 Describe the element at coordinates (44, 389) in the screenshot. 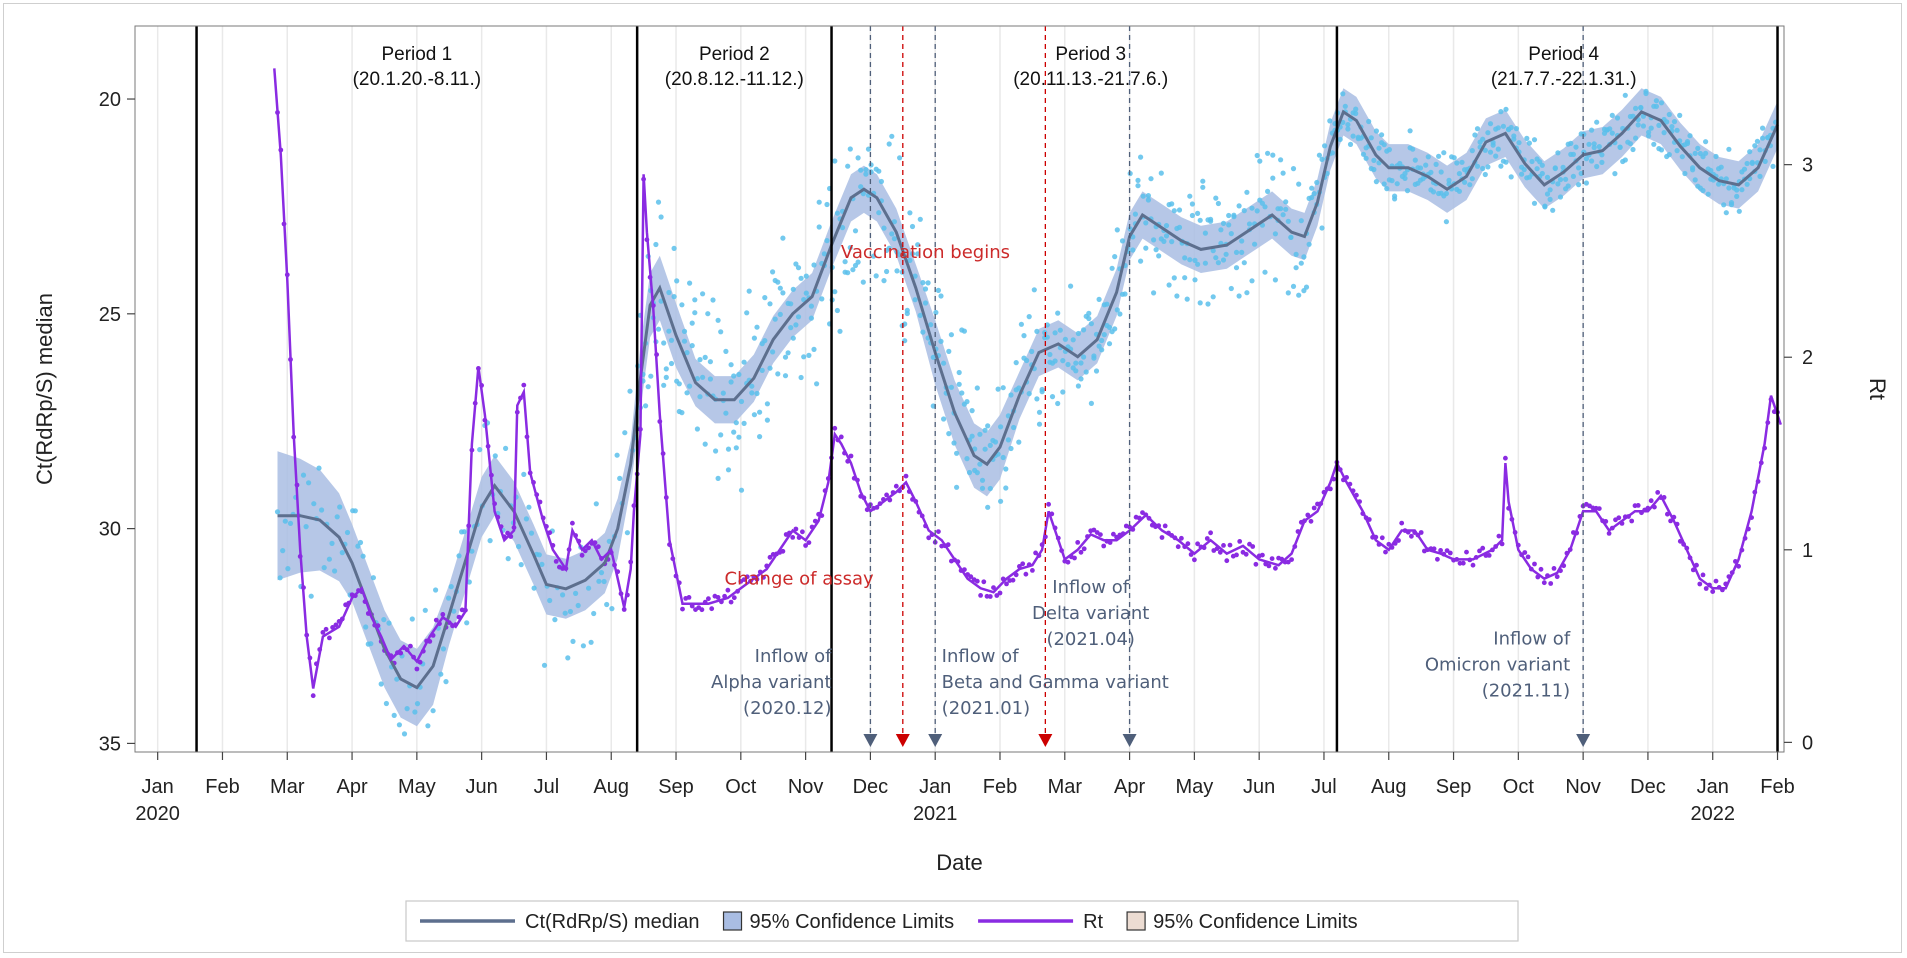

I see `y-axis-label-left: Ct(RdRp/S) median` at that location.